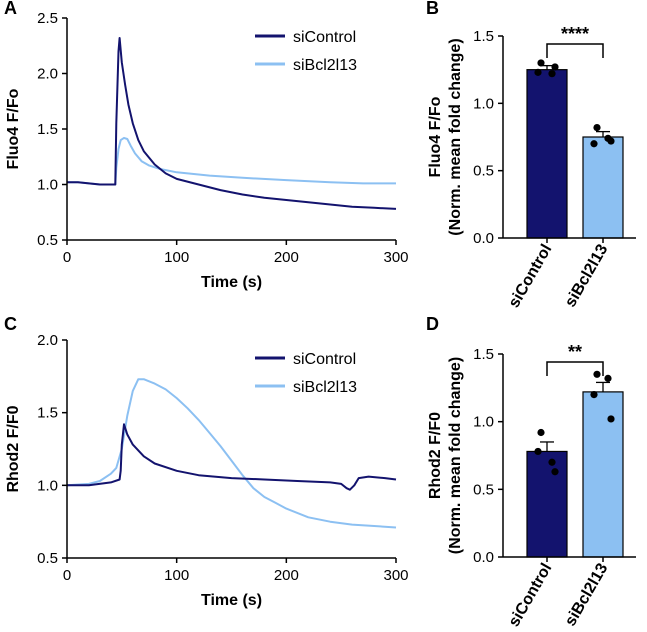 Image resolution: width=647 pixels, height=632 pixels. Describe the element at coordinates (432, 324) in the screenshot. I see `panel-letter: D` at that location.